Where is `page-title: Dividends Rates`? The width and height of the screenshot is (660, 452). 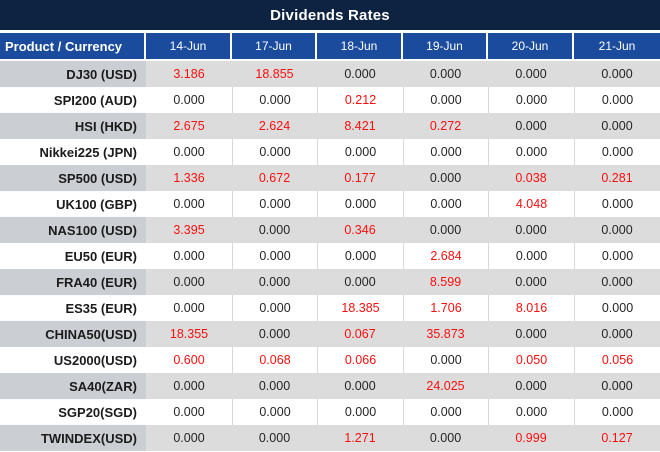
page-title: Dividends Rates is located at coordinates (330, 15).